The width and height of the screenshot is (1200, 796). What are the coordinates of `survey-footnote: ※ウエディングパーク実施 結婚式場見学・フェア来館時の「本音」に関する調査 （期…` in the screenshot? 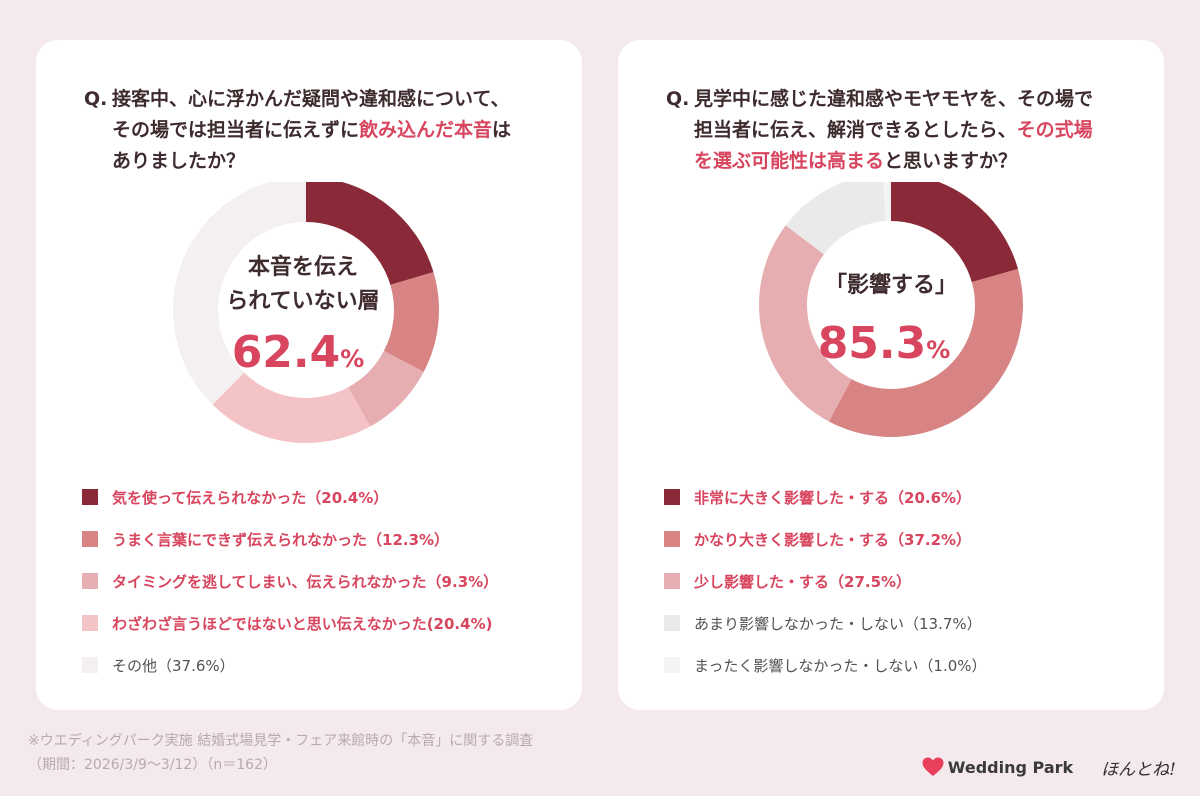 It's located at (280, 753).